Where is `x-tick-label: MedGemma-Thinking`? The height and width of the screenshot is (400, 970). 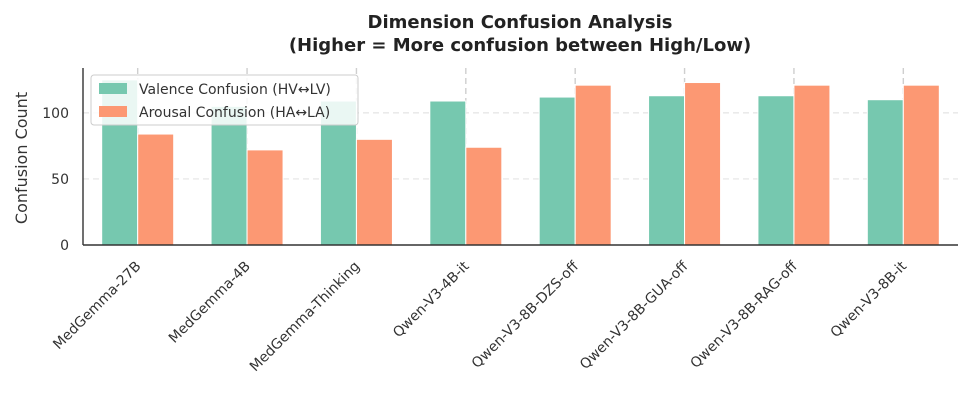
x-tick-label: MedGemma-Thinking is located at coordinates (305, 317).